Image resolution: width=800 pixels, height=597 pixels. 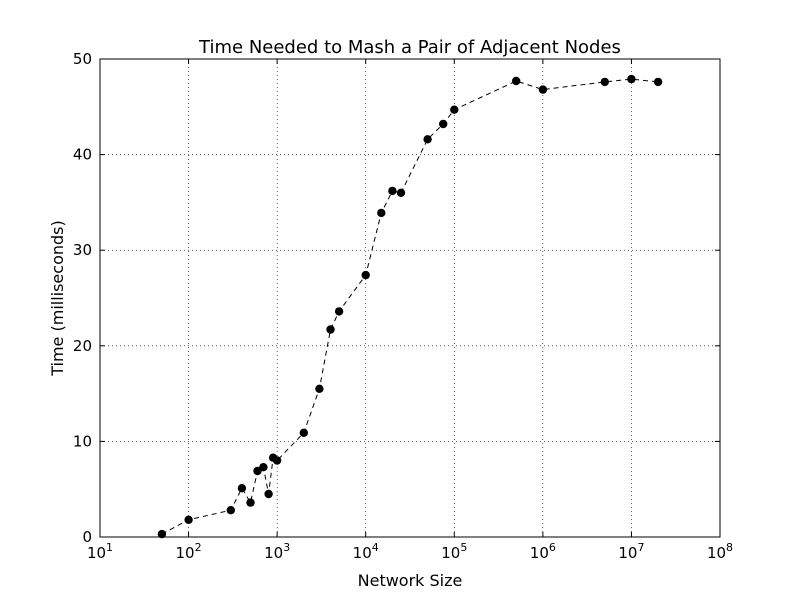 What do you see at coordinates (57, 298) in the screenshot?
I see `y-axis-label: Time (milliseconds)` at bounding box center [57, 298].